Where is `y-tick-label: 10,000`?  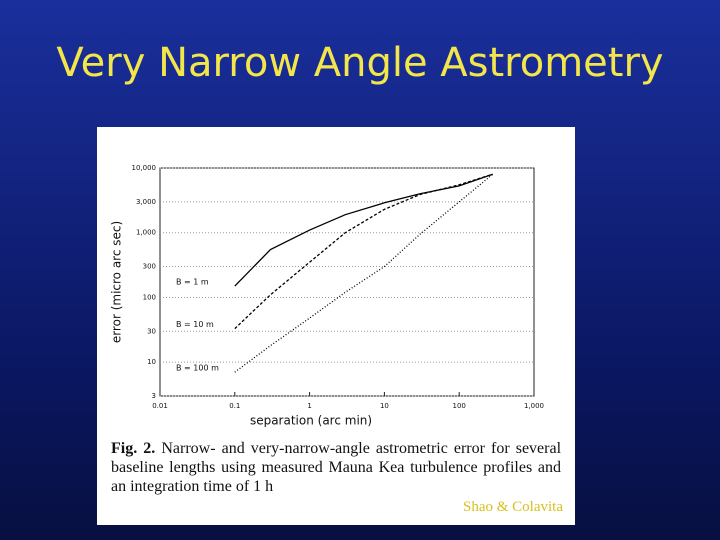
y-tick-label: 10,000 is located at coordinates (144, 168).